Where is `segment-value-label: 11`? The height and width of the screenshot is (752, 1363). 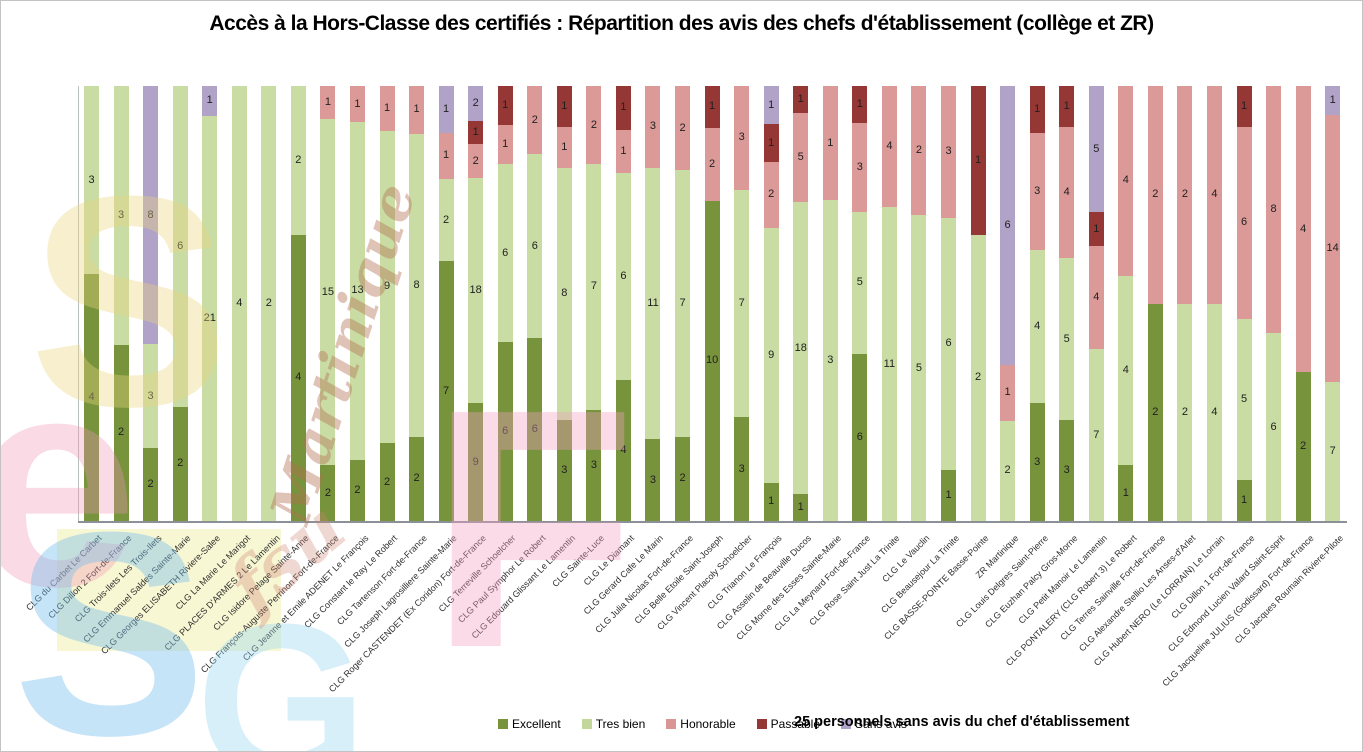
segment-value-label: 11 is located at coordinates (653, 303).